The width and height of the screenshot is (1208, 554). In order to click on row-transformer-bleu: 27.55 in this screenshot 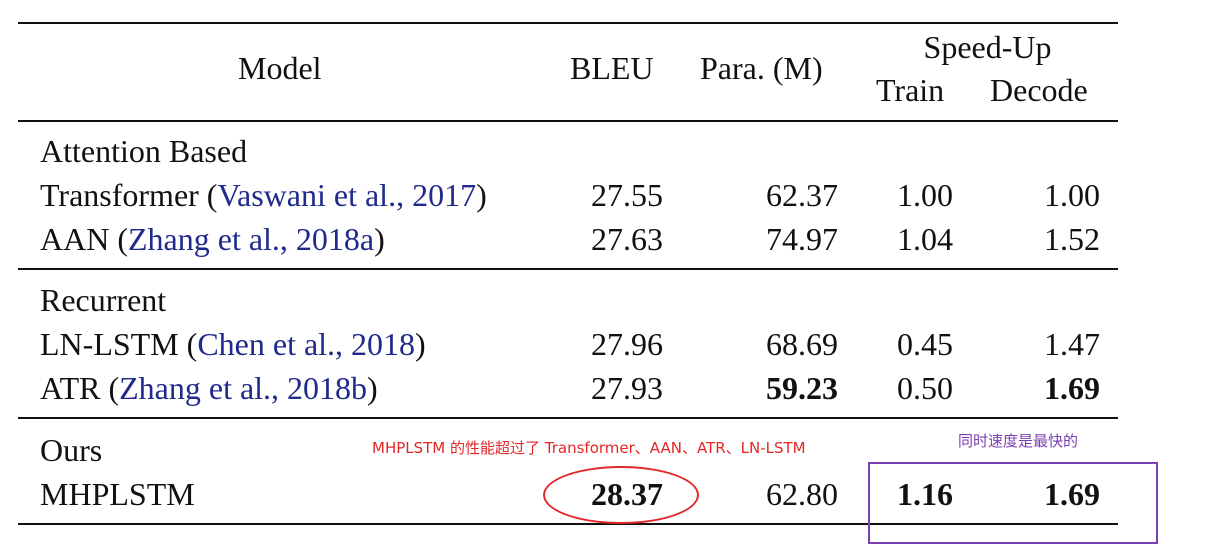, I will do `click(627, 195)`.